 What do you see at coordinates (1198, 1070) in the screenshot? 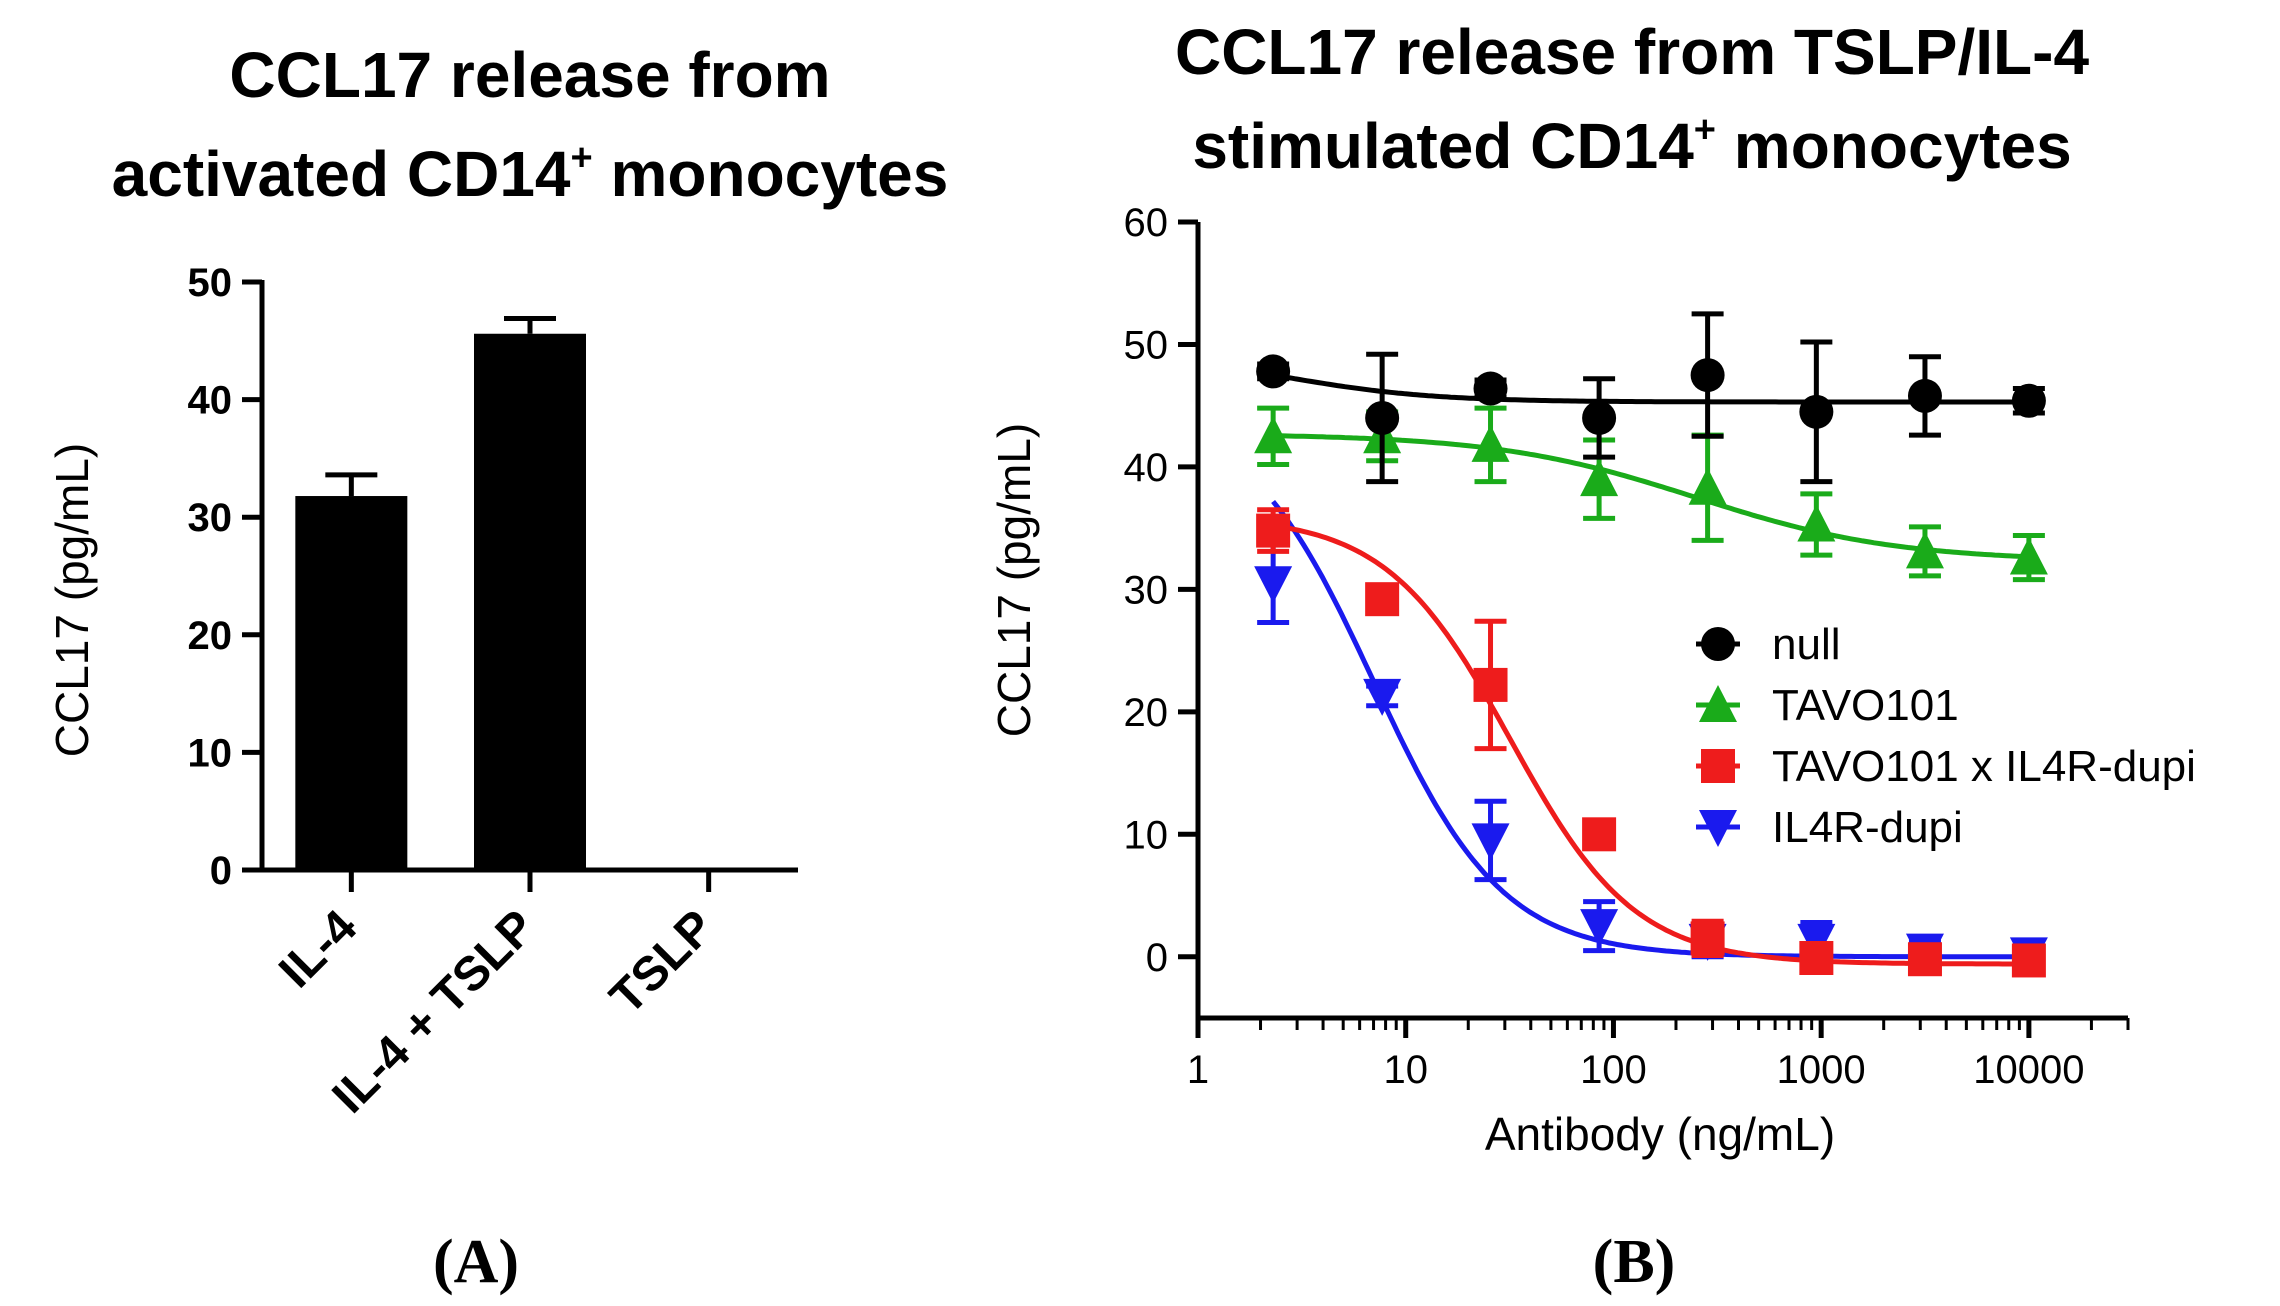
I see `panel-b-x-tick-label: 1` at bounding box center [1198, 1070].